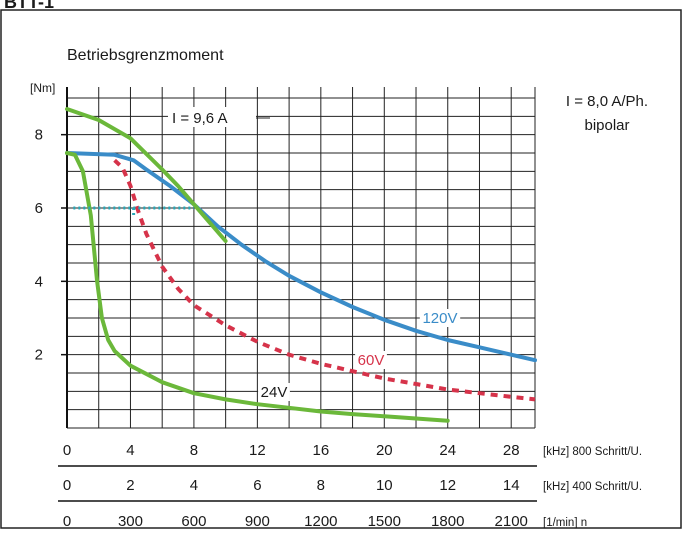 This screenshot has width=682, height=534. Describe the element at coordinates (511, 521) in the screenshot. I see `x-tick-label: 2100` at that location.